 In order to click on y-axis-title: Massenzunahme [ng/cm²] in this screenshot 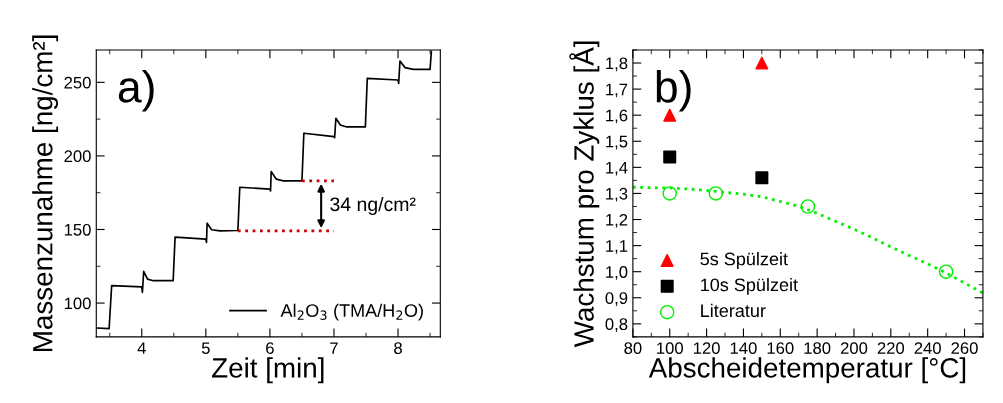, I will do `click(45, 193)`.